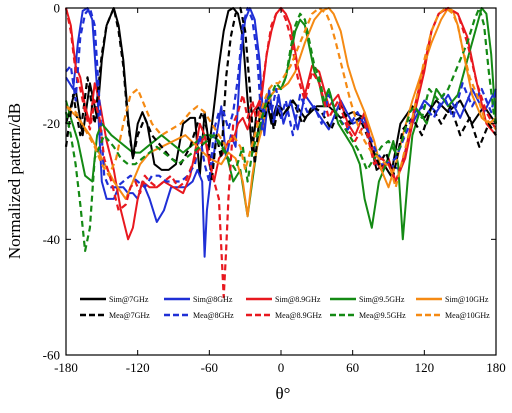 The image size is (512, 413). Describe the element at coordinates (51, 239) in the screenshot. I see `y-tick-label: -40` at that location.